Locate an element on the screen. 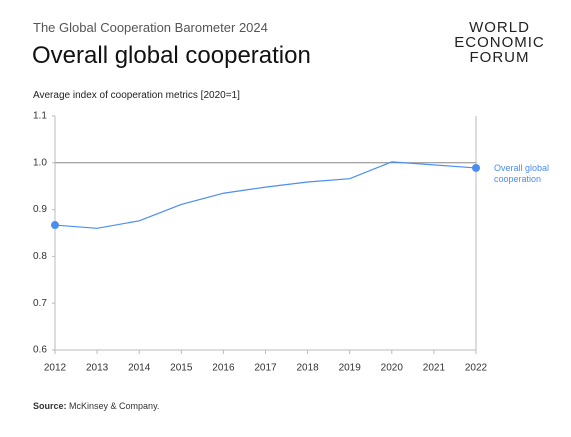 The image size is (571, 437). x-tick-label: 2021 is located at coordinates (434, 368).